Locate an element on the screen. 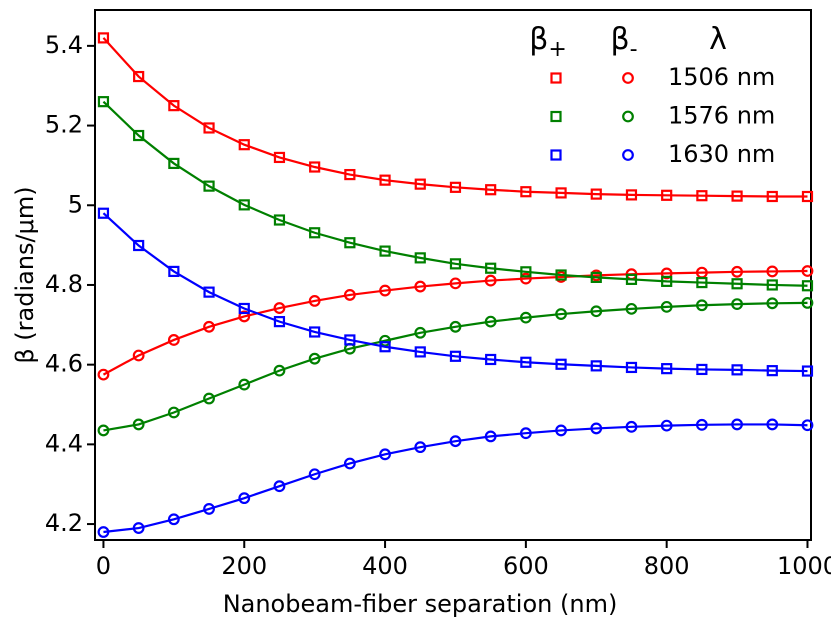 This screenshot has width=831, height=626. legend-header: λ is located at coordinates (718, 39).